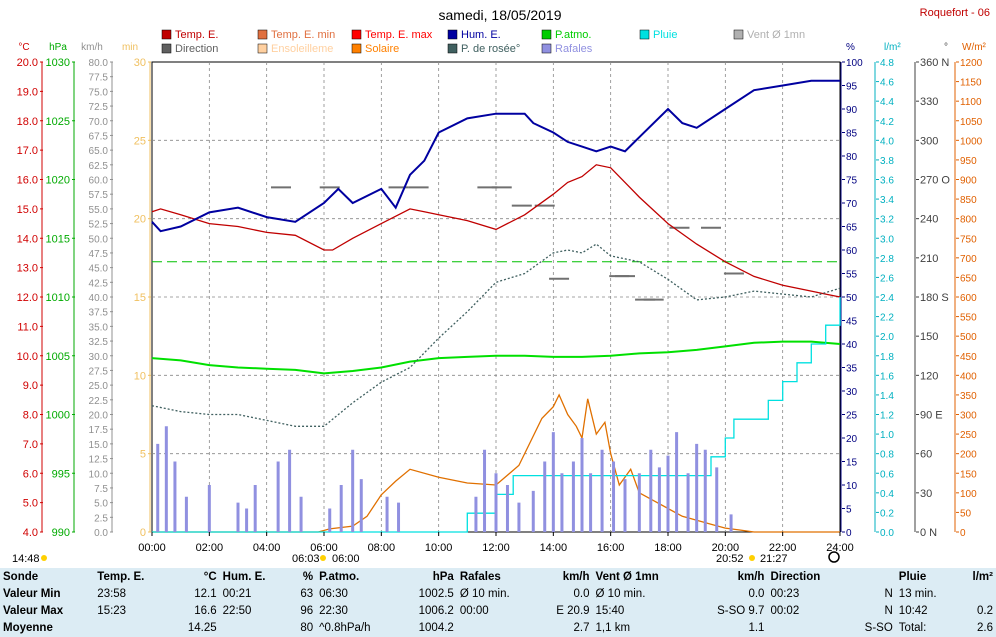 Image resolution: width=996 pixels, height=637 pixels. What do you see at coordinates (854, 63) in the screenshot?
I see `tick-label-hum: 100` at bounding box center [854, 63].